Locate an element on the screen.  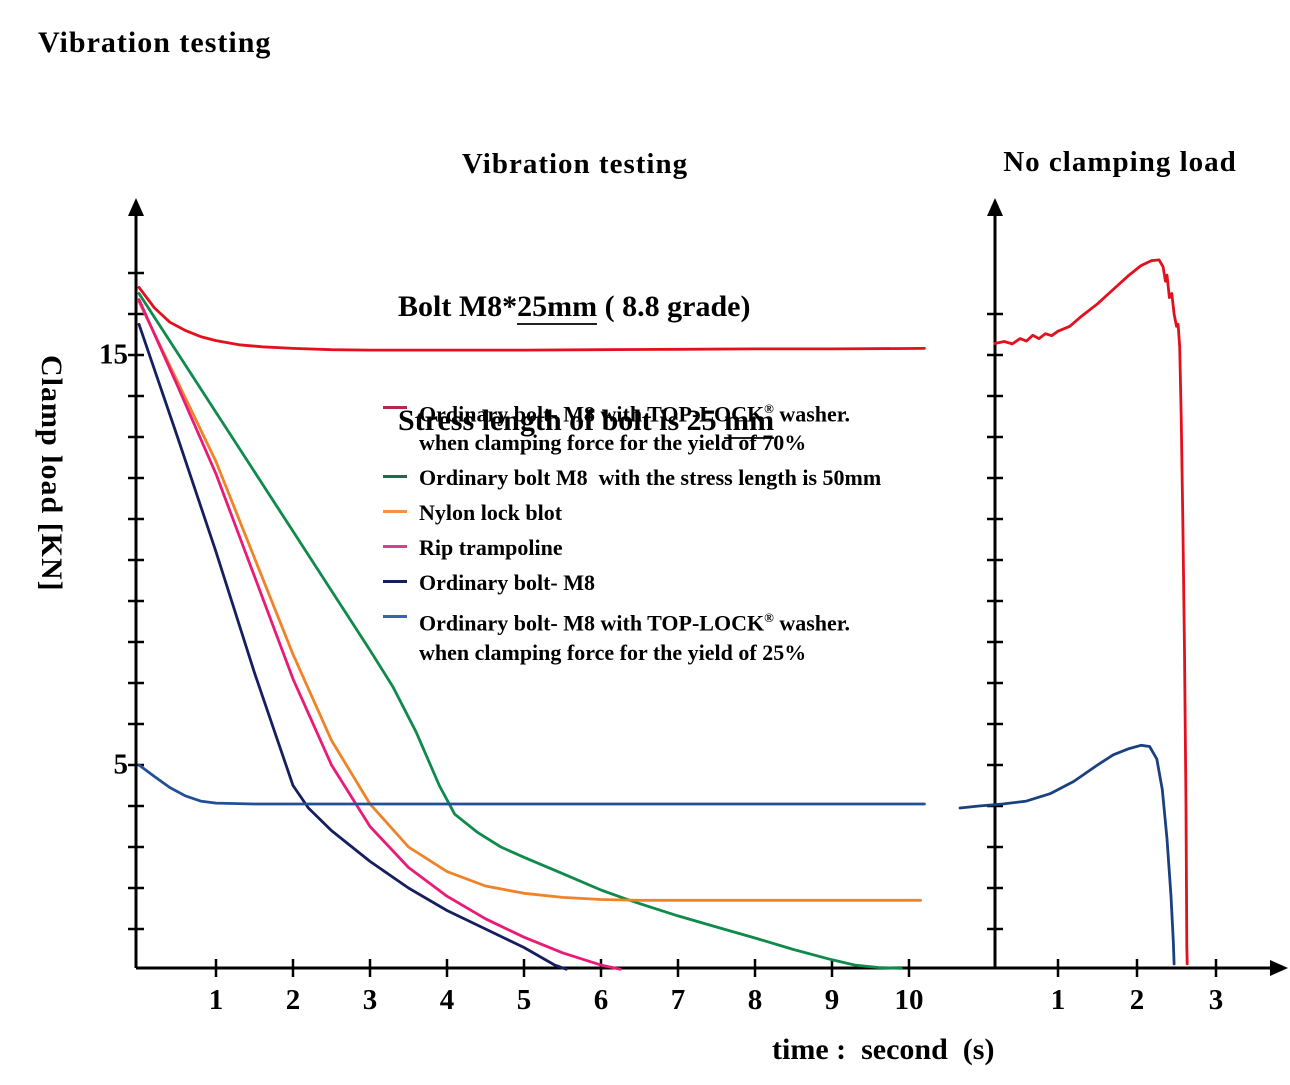
legend-label: Rip trampoline is located at coordinates (491, 548).